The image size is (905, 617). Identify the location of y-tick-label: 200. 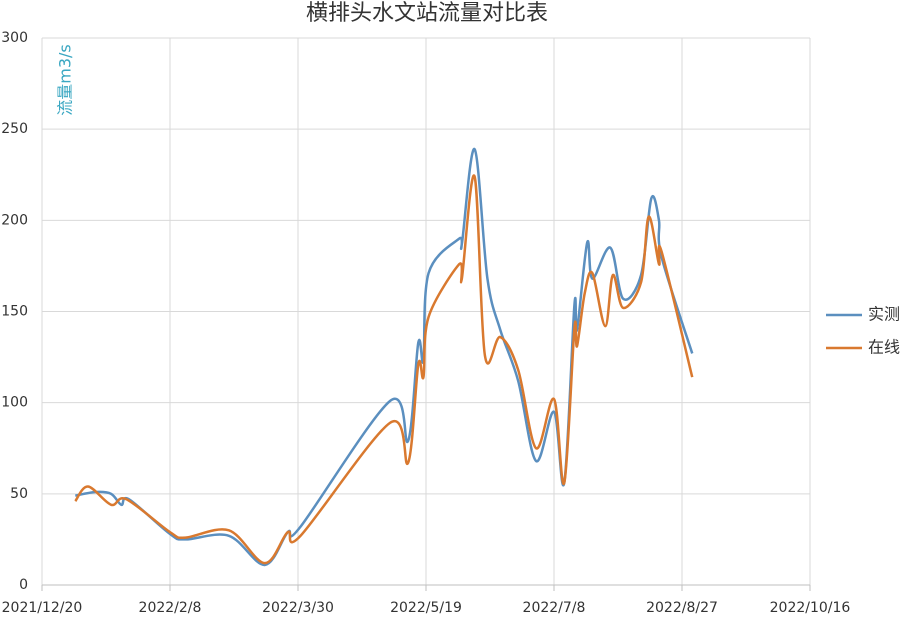
(14, 220).